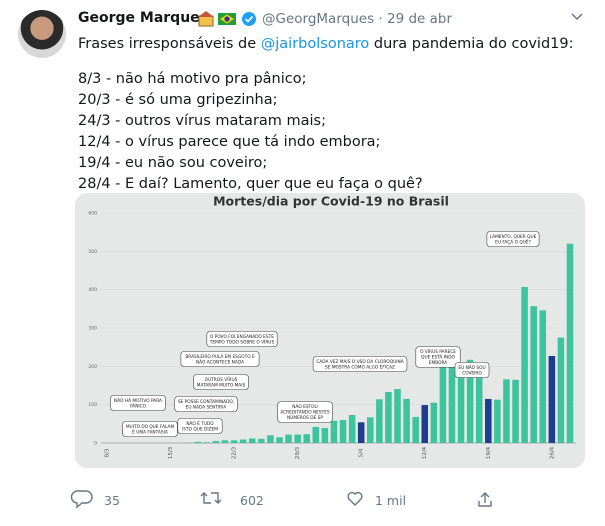  I want to click on annotation-text: OUTROS VÍRUS, so click(221, 379).